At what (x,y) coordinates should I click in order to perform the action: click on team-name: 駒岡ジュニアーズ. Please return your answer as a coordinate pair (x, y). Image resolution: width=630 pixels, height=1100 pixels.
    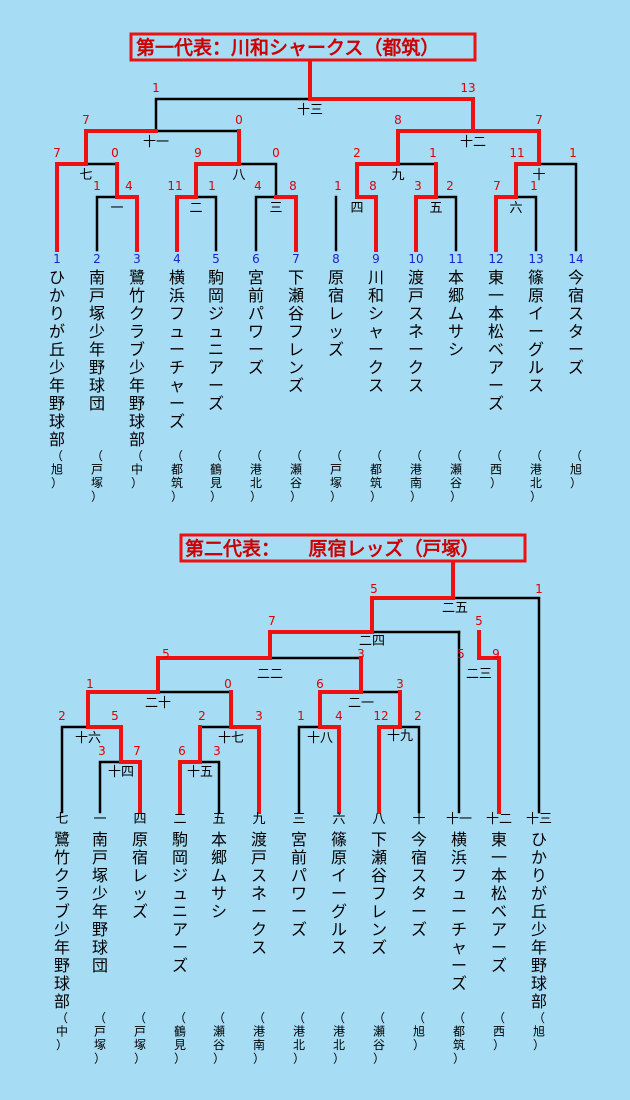
    Looking at the image, I should click on (180, 902).